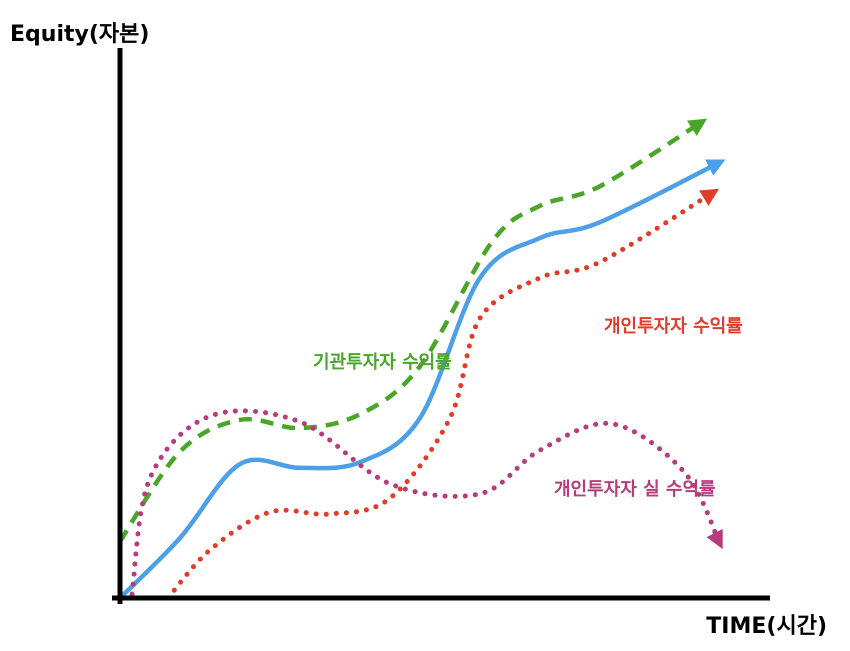 The height and width of the screenshot is (651, 850). I want to click on label-institutional-return: 기관투자자 수익률, so click(382, 362).